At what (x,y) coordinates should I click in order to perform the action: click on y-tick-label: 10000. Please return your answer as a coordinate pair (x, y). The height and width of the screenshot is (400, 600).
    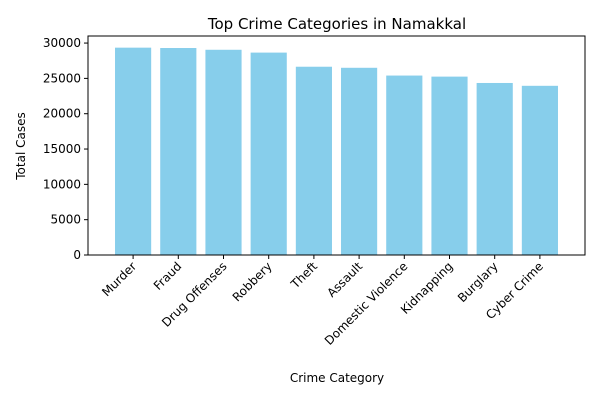
    Looking at the image, I should click on (62, 184).